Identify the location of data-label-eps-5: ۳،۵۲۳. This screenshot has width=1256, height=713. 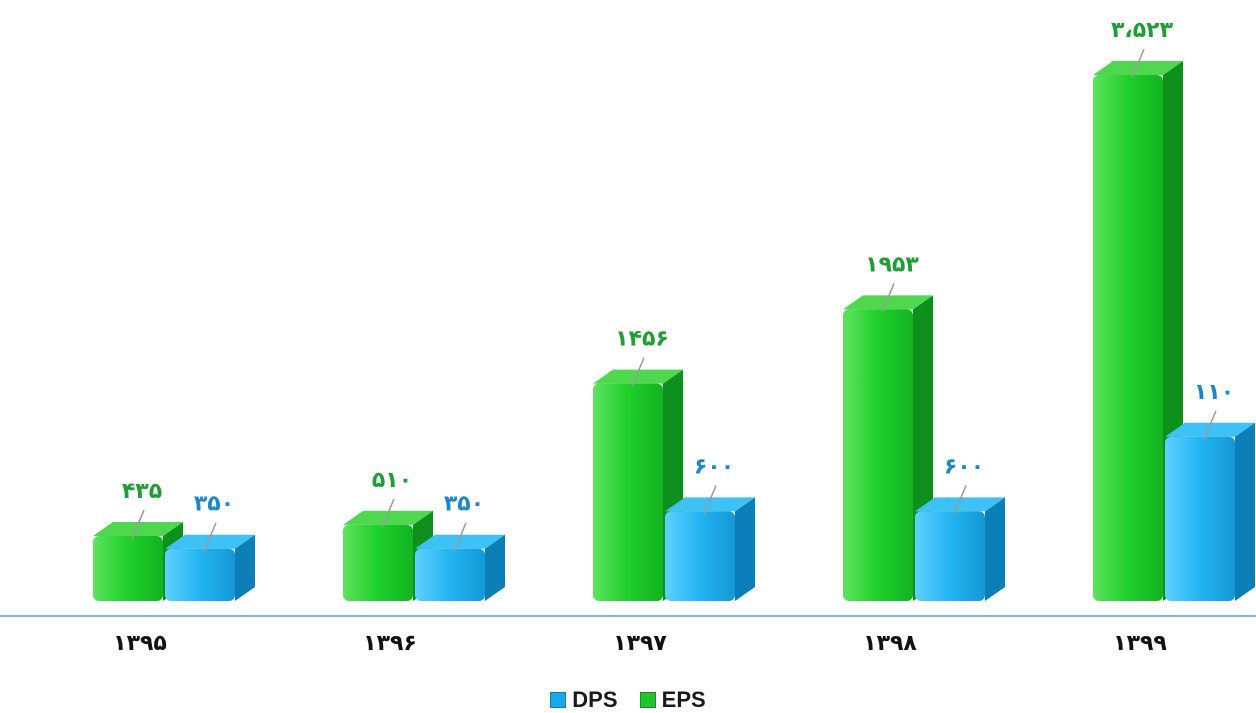
(1142, 30).